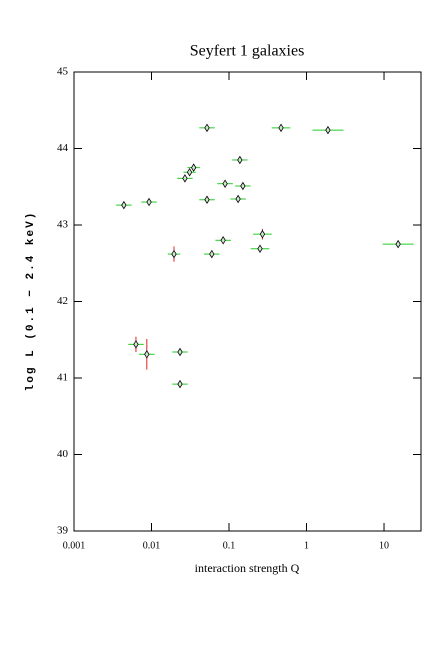 This screenshot has height=656, width=443. What do you see at coordinates (63, 148) in the screenshot?
I see `y-tick-label: 44` at bounding box center [63, 148].